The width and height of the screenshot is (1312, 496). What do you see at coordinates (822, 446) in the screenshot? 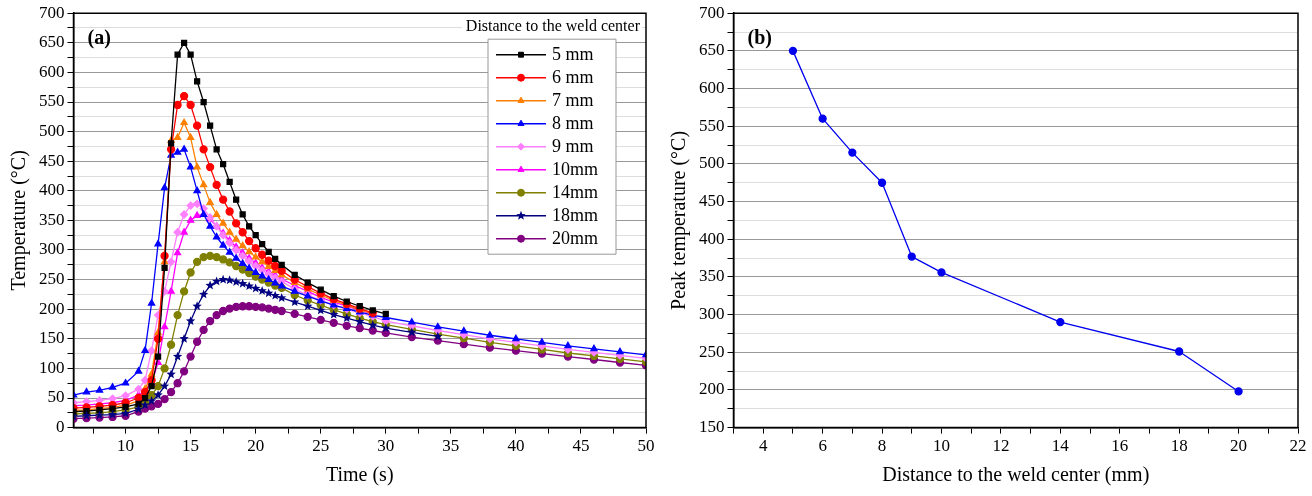
I see `x-tick-label: 6` at bounding box center [822, 446].